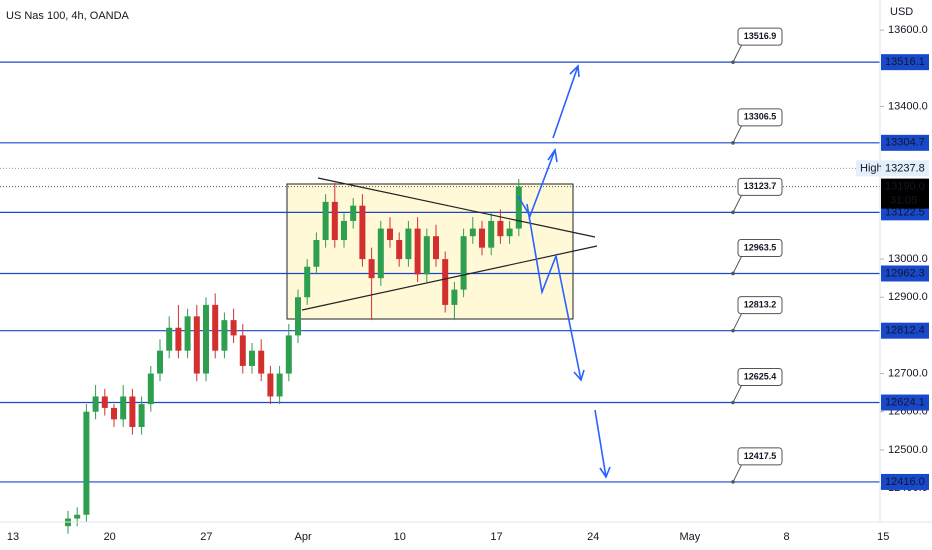  I want to click on level-price-label: 13516.1, so click(905, 62).